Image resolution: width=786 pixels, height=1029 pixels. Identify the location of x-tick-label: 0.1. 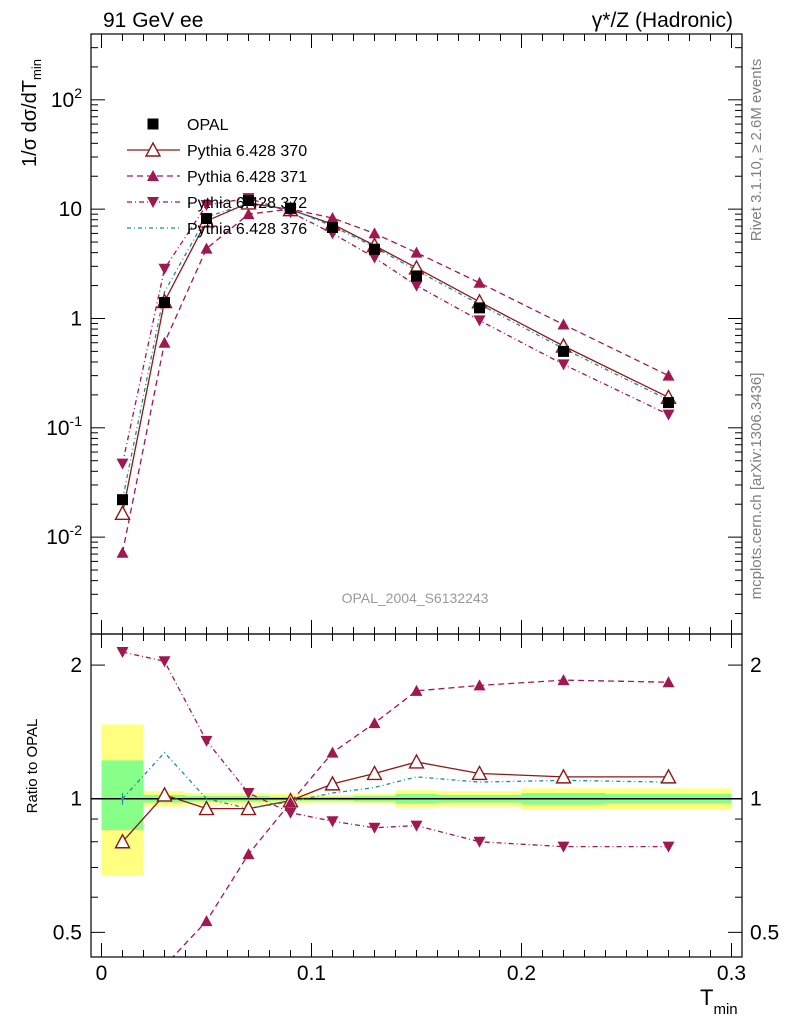
(311, 973).